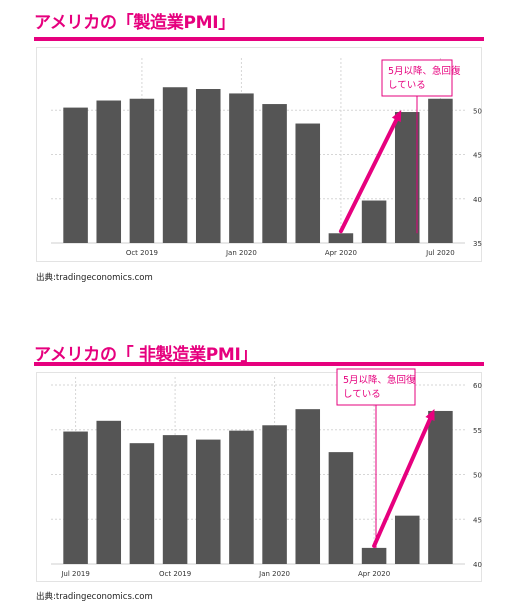  Describe the element at coordinates (75, 497) in the screenshot. I see `bar-jul-2019` at that location.